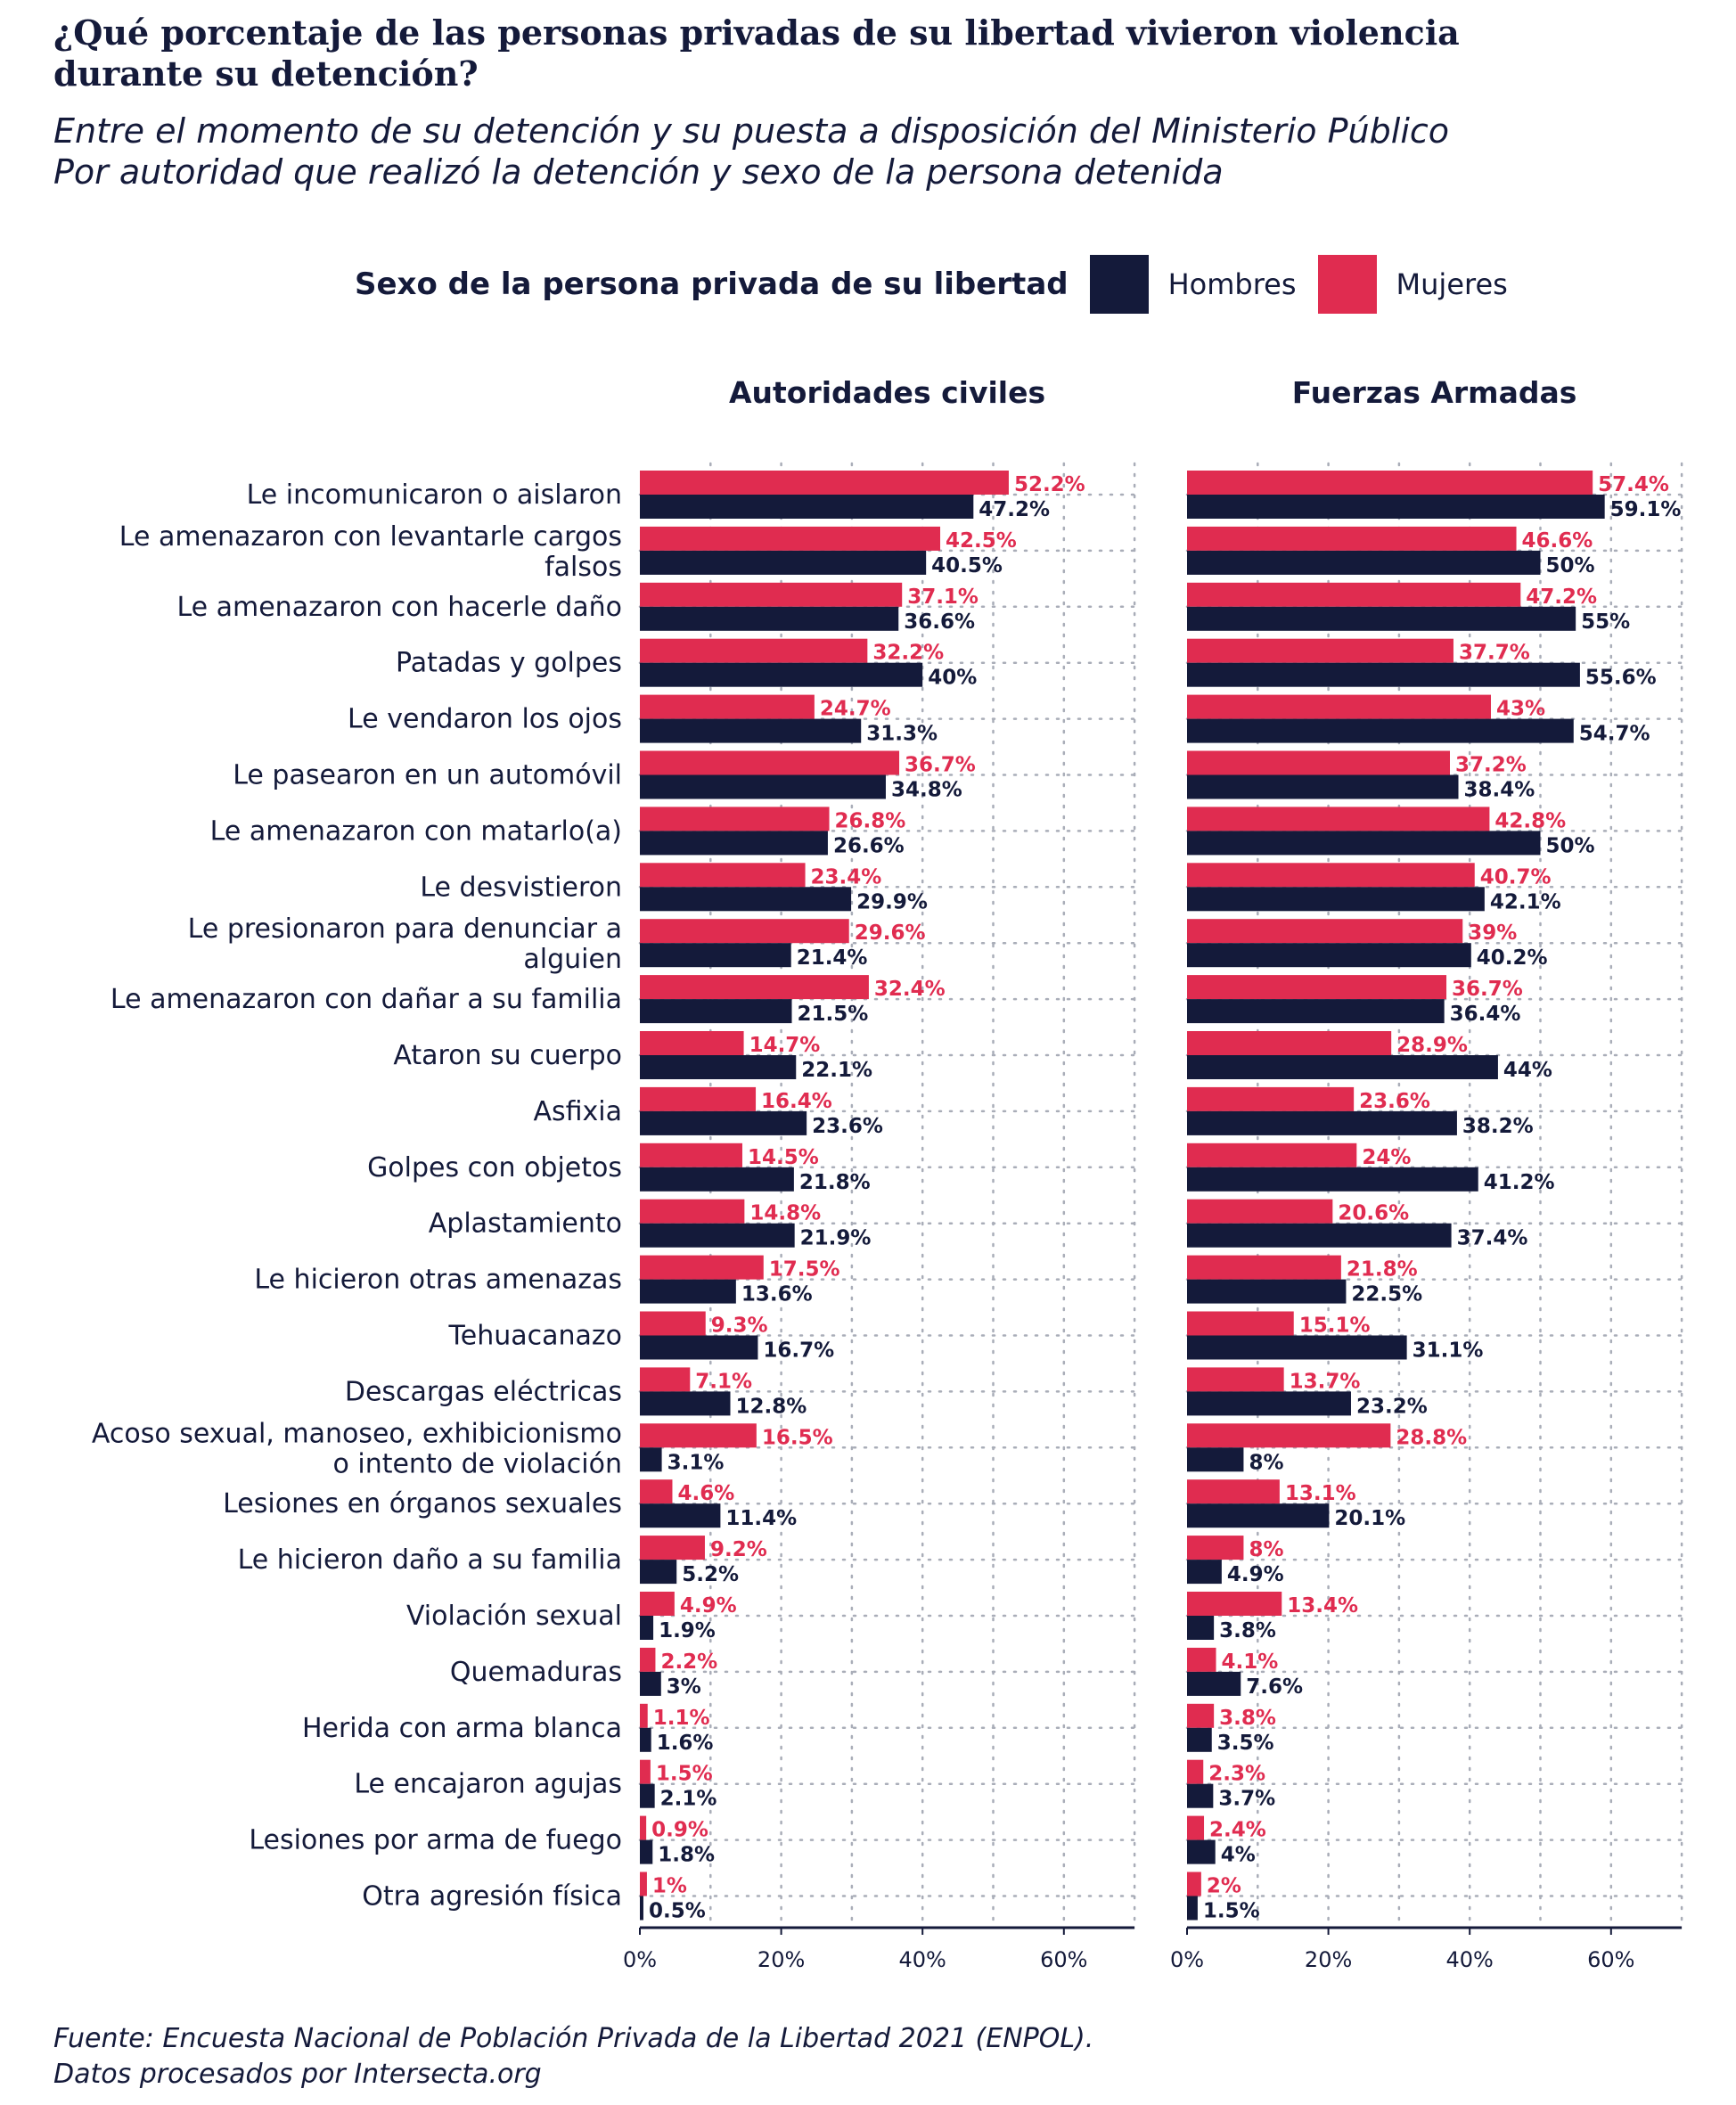 The width and height of the screenshot is (1736, 2105). Describe the element at coordinates (1500, 790) in the screenshot. I see `data-label-hombres: 38.4%` at that location.